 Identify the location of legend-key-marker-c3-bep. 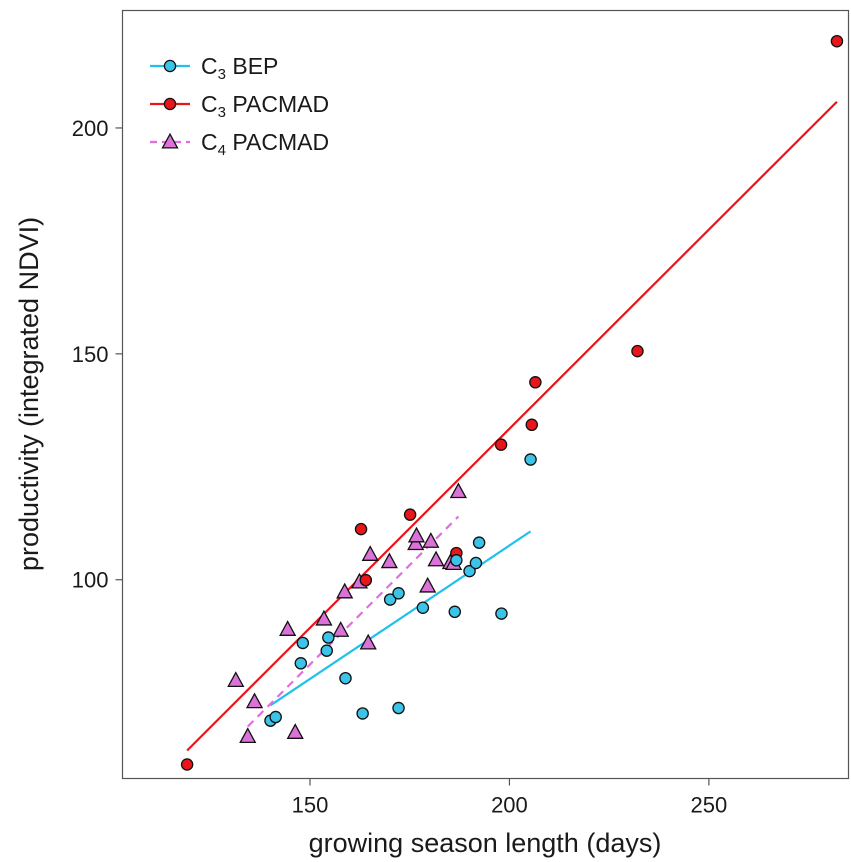
(170, 66).